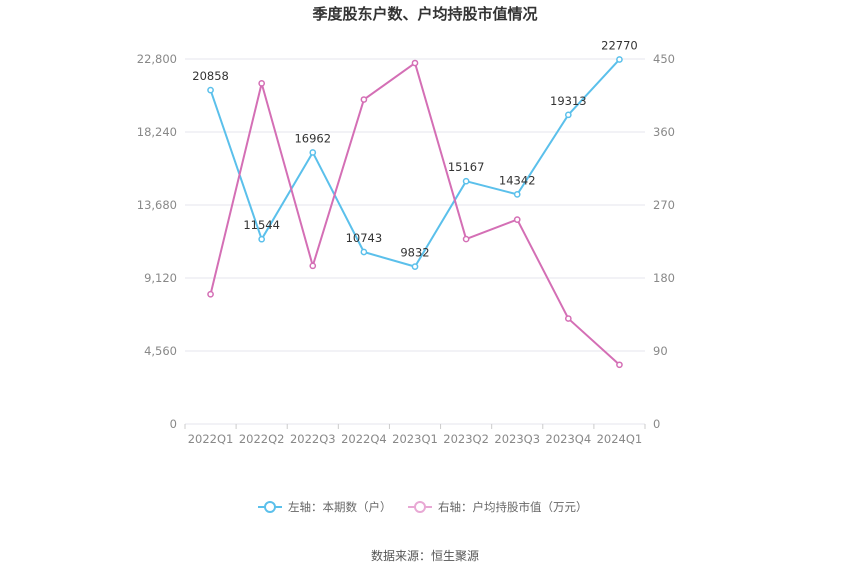 The width and height of the screenshot is (850, 575). What do you see at coordinates (157, 241) in the screenshot?
I see `left-axis: 0 4,560 9,120 13,680 18,240 22,800` at bounding box center [157, 241].